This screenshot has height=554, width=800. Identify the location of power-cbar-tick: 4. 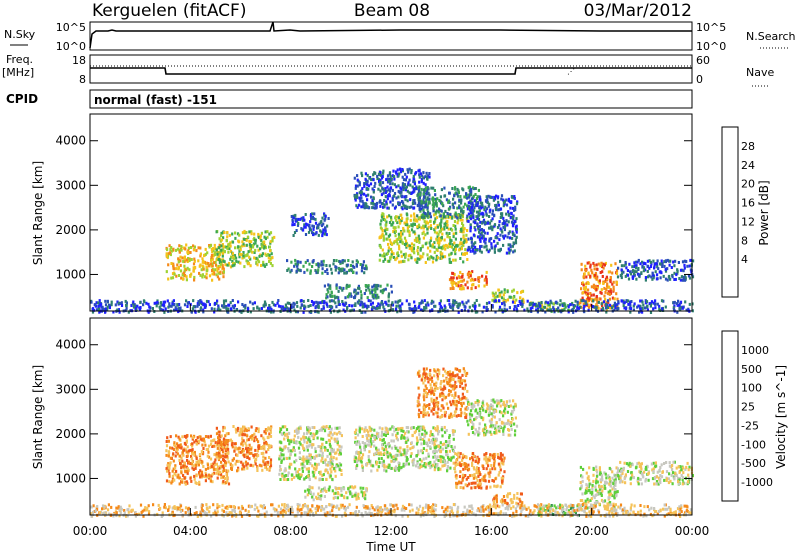
(744, 259).